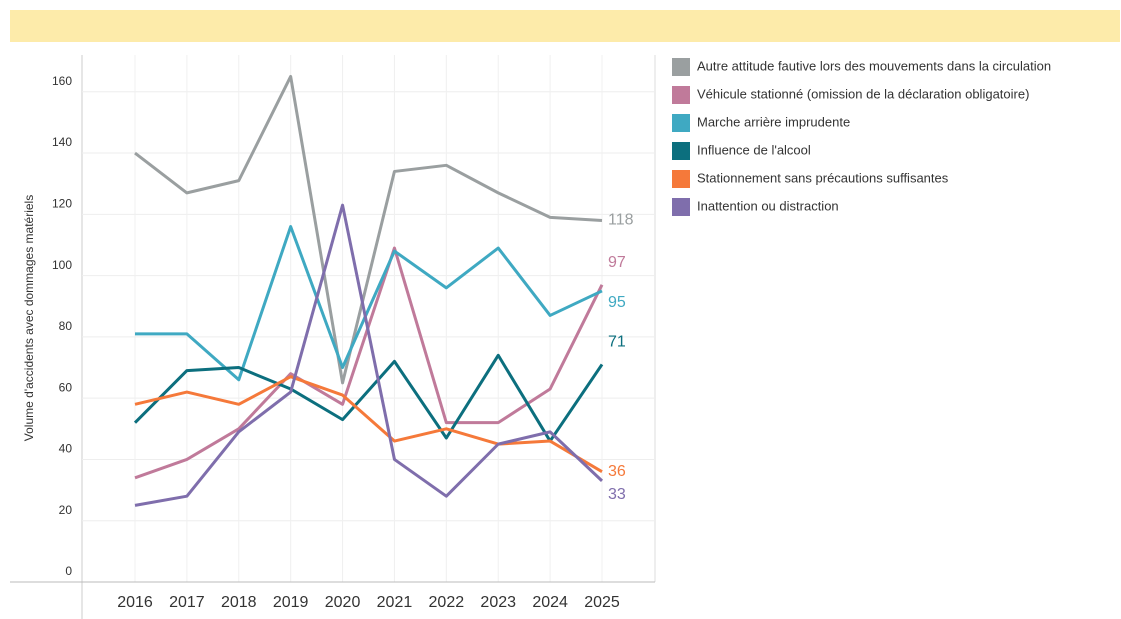 The image size is (1121, 619). What do you see at coordinates (66, 326) in the screenshot?
I see `y-tick-label: 80` at bounding box center [66, 326].